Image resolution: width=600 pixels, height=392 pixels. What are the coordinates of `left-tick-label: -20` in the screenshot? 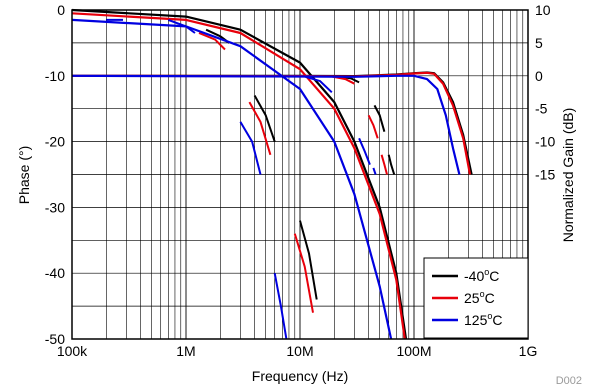 It's located at (55, 142).